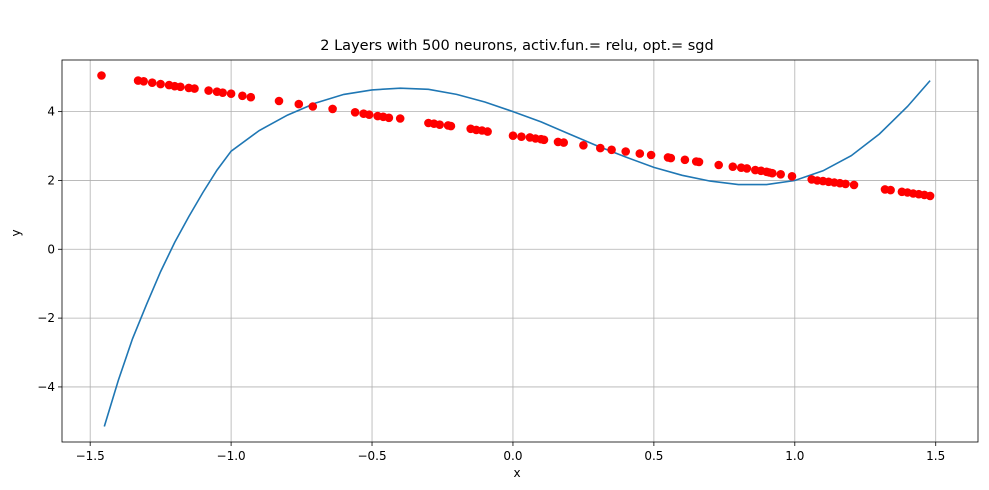  What do you see at coordinates (231, 456) in the screenshot?
I see `x-tick-label: −1.0` at bounding box center [231, 456].